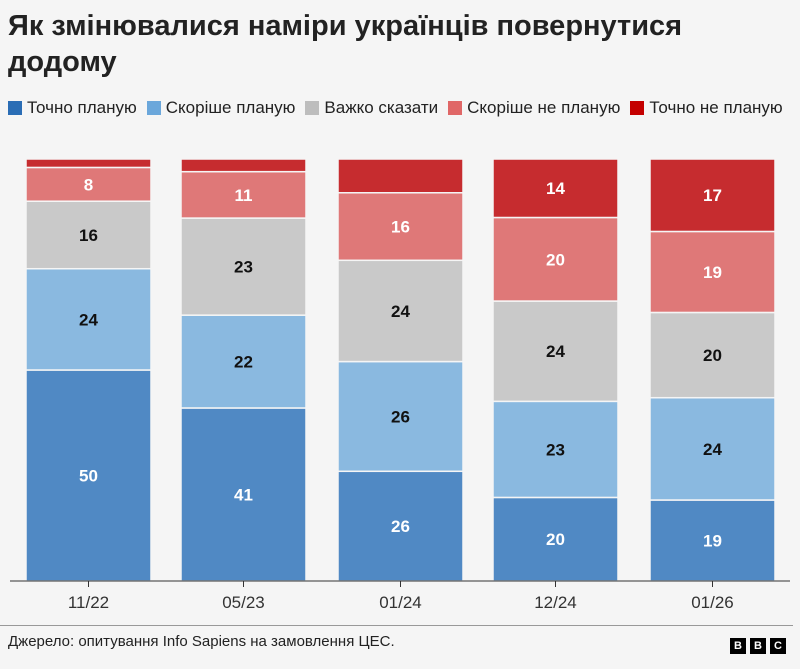 The height and width of the screenshot is (669, 800). What do you see at coordinates (712, 602) in the screenshot?
I see `x-tick-label: 01/26` at bounding box center [712, 602].